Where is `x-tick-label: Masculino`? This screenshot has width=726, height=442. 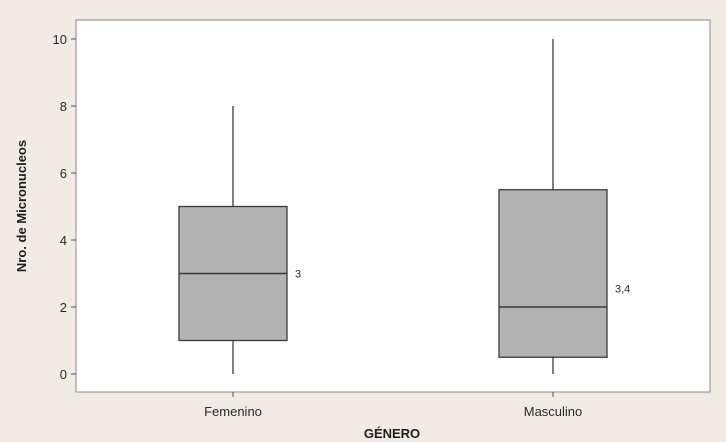 x-tick-label: Masculino is located at coordinates (553, 411).